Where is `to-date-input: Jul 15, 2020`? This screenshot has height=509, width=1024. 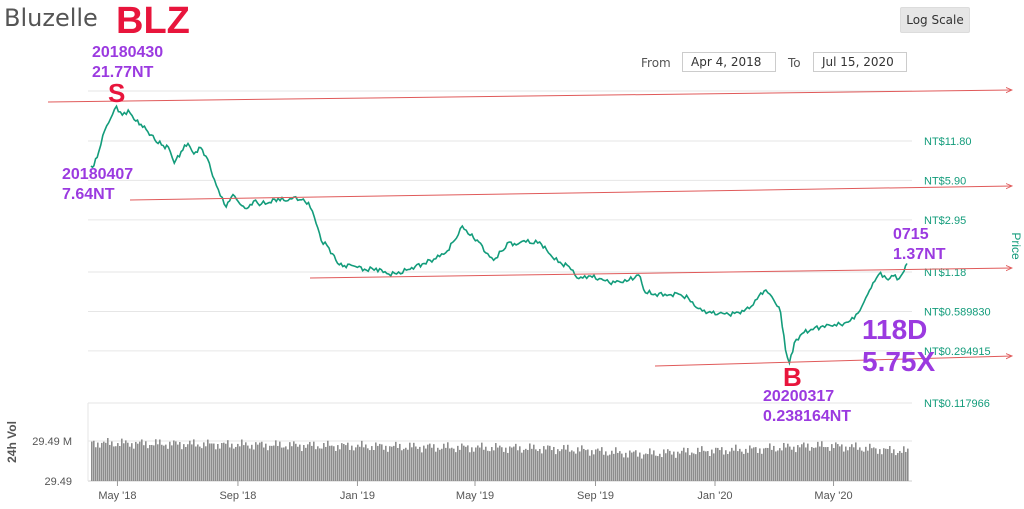 to-date-input: Jul 15, 2020 is located at coordinates (860, 62).